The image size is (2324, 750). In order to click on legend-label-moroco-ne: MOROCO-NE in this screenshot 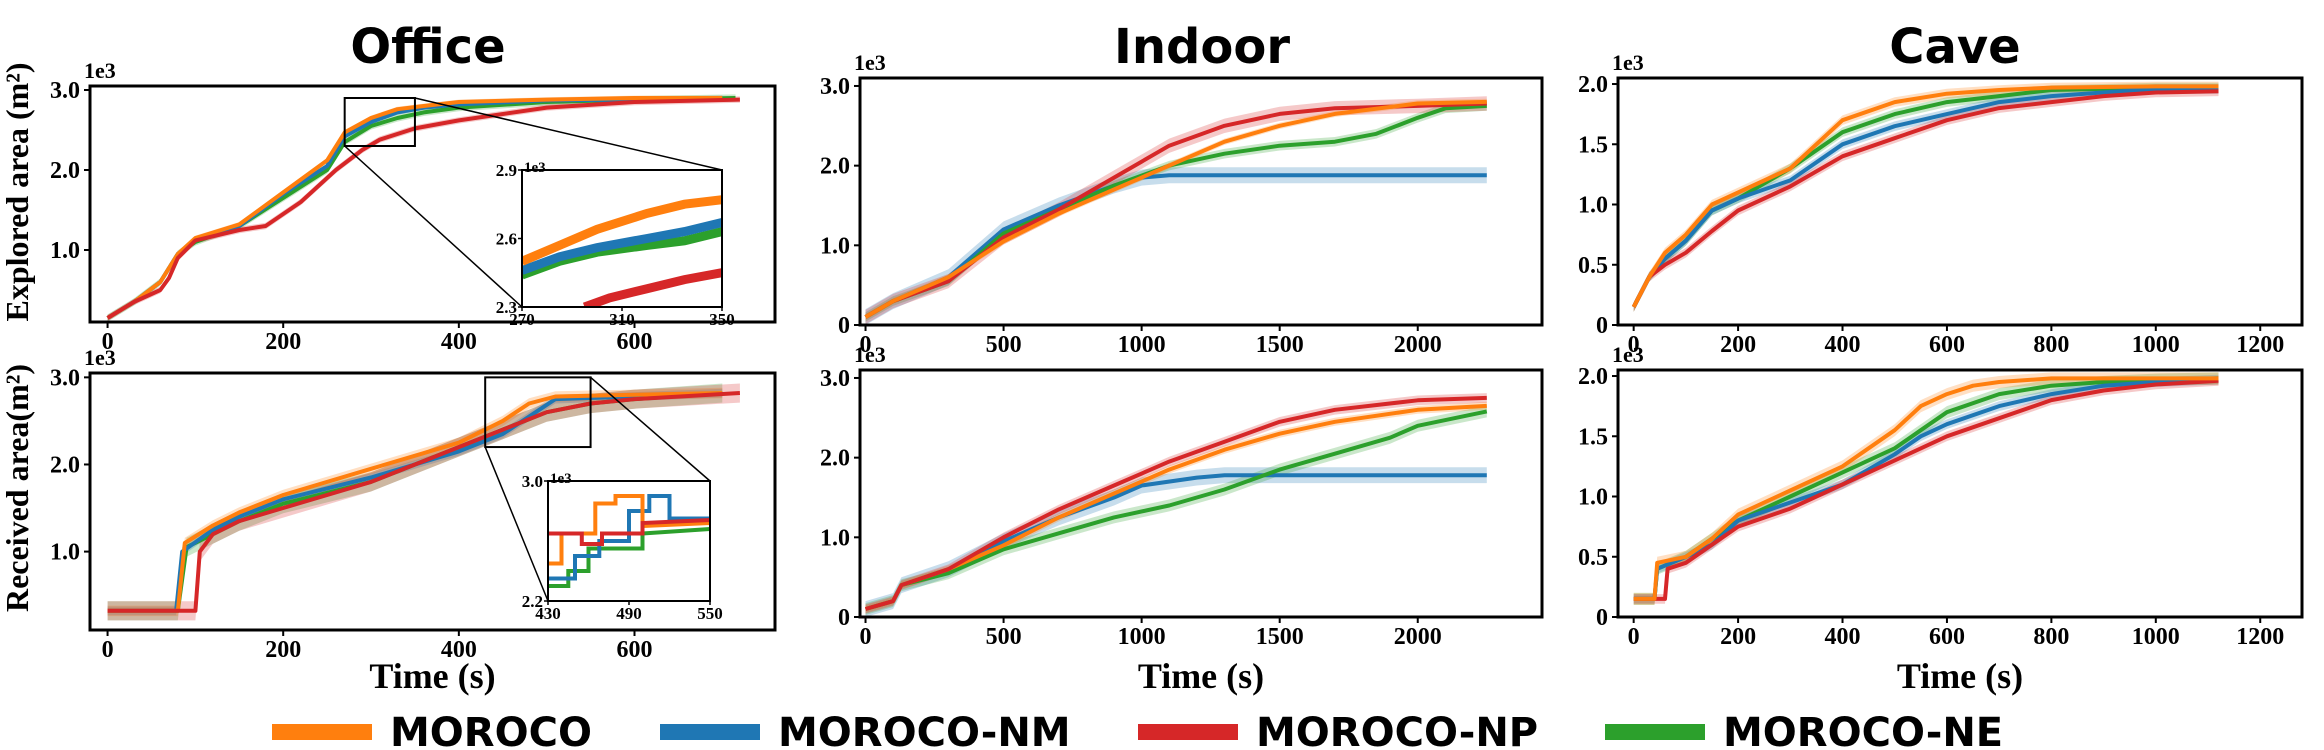, I will do `click(1863, 730)`.